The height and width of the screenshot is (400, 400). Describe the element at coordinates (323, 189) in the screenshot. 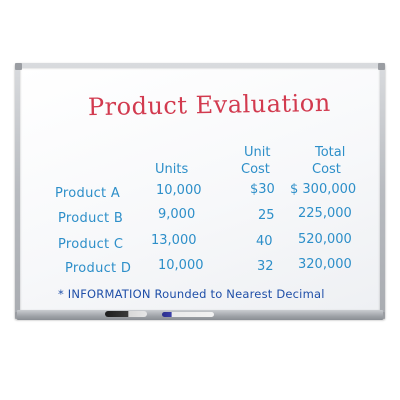

I see `row-product-a-total-cost: $ 300,000` at that location.